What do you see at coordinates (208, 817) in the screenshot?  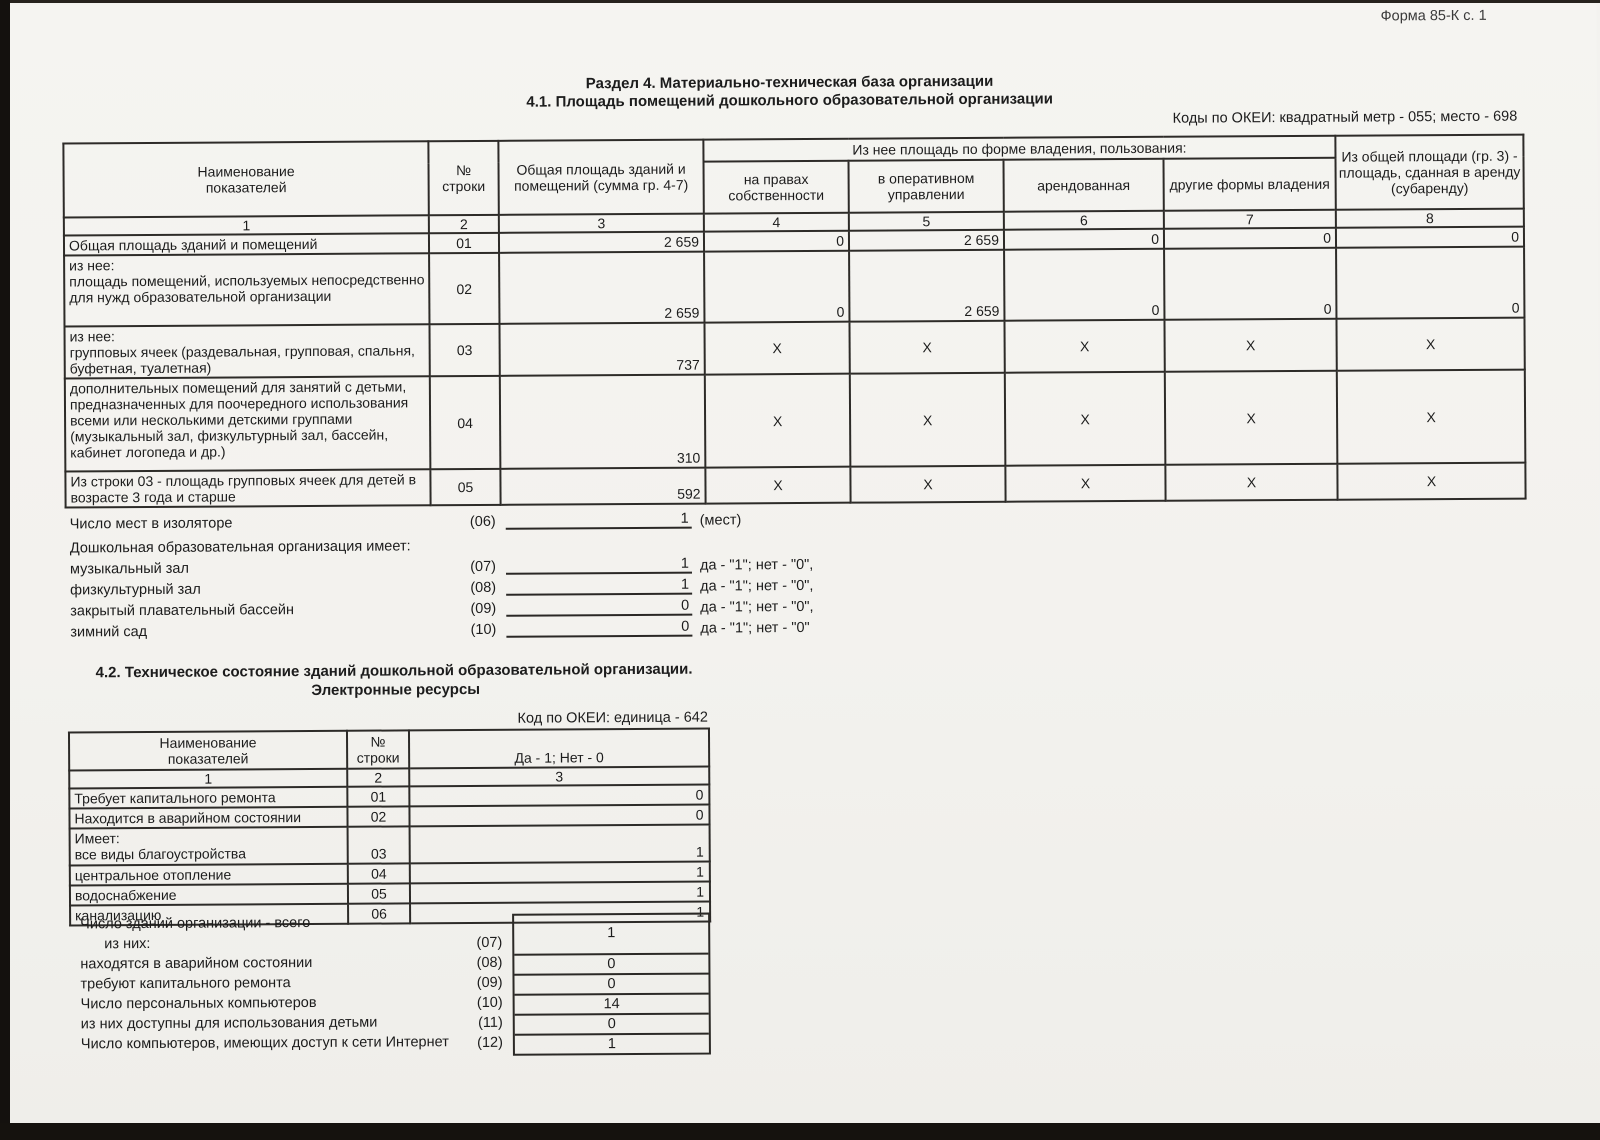 I see `row-label: Находится в аварийном состоянии` at bounding box center [208, 817].